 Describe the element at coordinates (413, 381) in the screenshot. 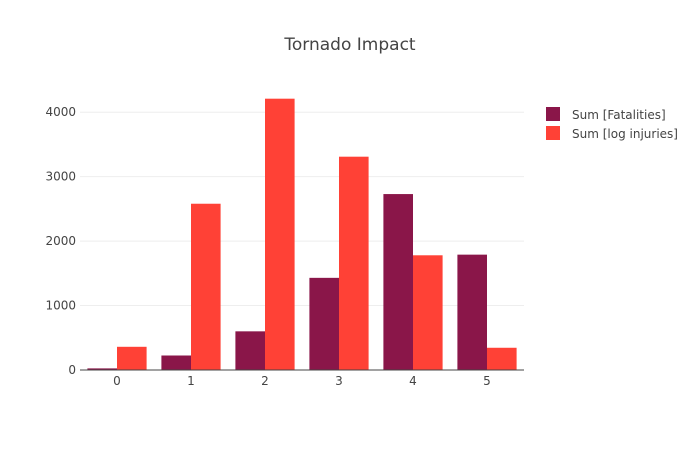

I see `x-tick-label: 4` at that location.